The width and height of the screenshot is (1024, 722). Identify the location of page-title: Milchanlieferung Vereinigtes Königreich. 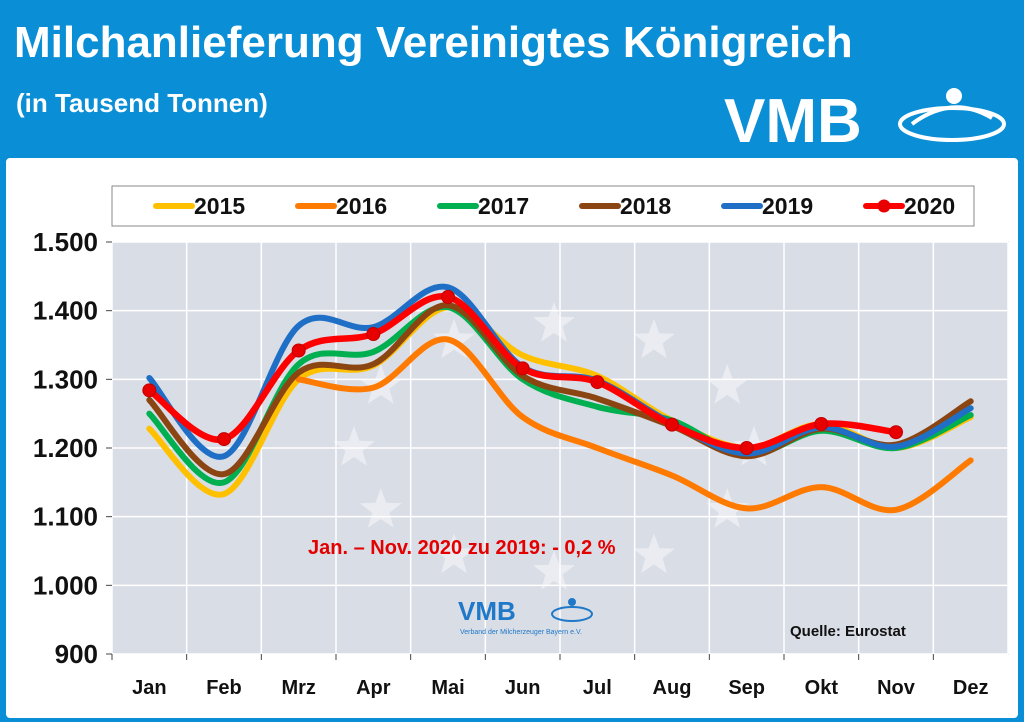
(433, 42).